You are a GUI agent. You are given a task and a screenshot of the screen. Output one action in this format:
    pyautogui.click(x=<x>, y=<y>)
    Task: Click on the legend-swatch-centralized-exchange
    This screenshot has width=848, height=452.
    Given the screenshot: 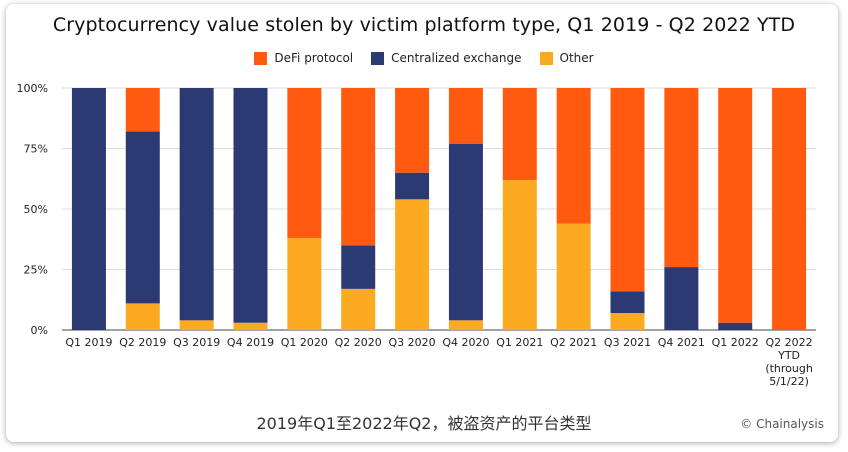 What is the action you would take?
    pyautogui.click(x=378, y=58)
    